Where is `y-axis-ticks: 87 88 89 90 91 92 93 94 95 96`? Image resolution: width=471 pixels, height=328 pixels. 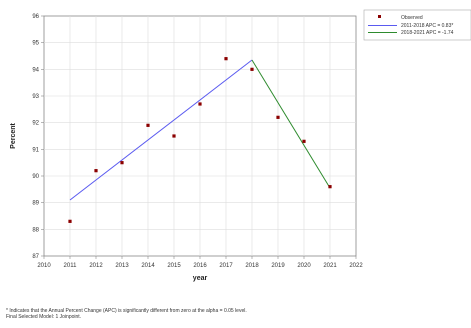
y-axis-ticks: 87 88 89 90 91 92 93 94 95 96 is located at coordinates (38, 137).